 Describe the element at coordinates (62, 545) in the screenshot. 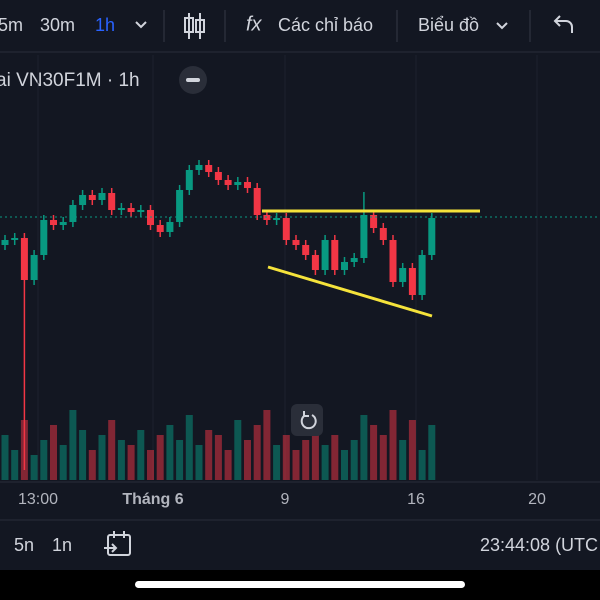

I see `range-1n: 1n` at that location.